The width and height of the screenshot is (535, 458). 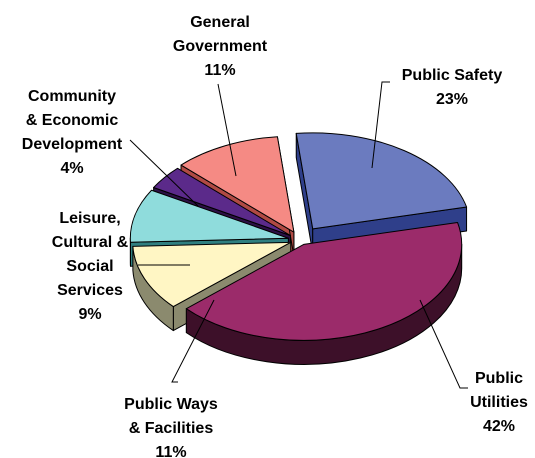 I want to click on slice-public-utilities, so click(x=324, y=281).